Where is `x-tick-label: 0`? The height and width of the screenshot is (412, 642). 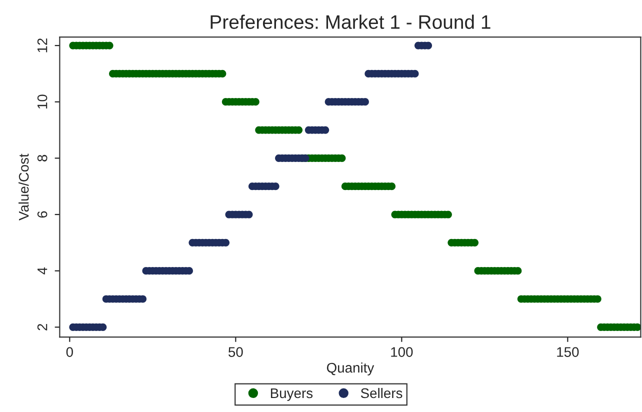 x-tick-label: 0 is located at coordinates (69, 352).